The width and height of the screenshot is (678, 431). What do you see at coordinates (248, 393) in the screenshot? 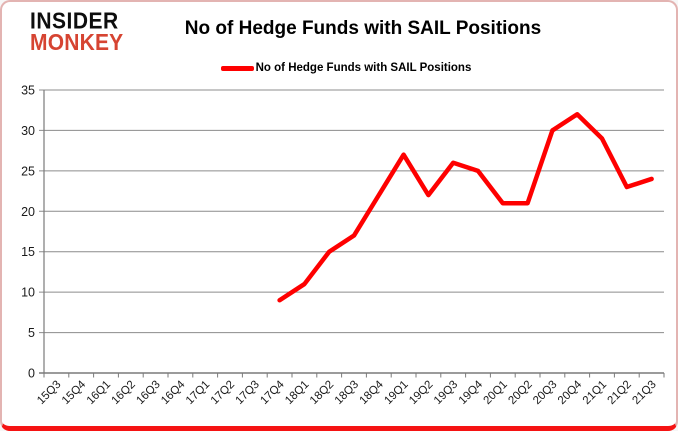
I see `x-axis-tick-label: 17Q3` at bounding box center [248, 393].